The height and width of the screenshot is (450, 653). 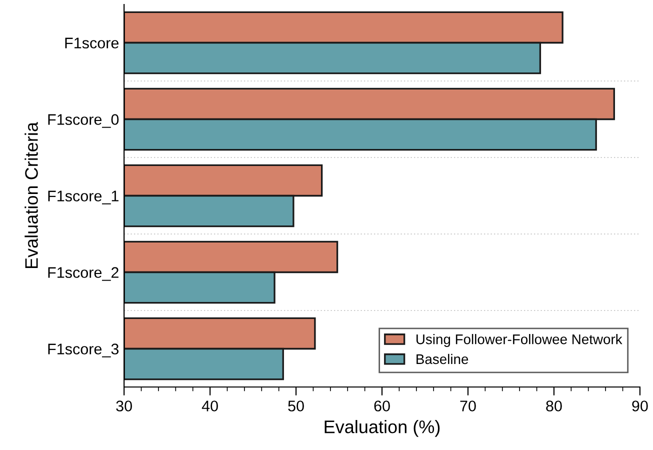 I want to click on x-tick-label: 80, so click(x=554, y=406).